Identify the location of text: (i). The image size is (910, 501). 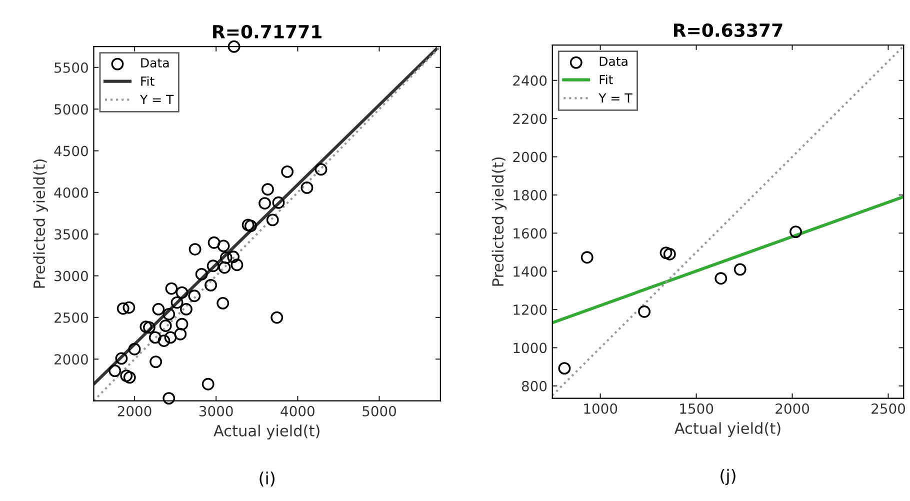
(267, 479).